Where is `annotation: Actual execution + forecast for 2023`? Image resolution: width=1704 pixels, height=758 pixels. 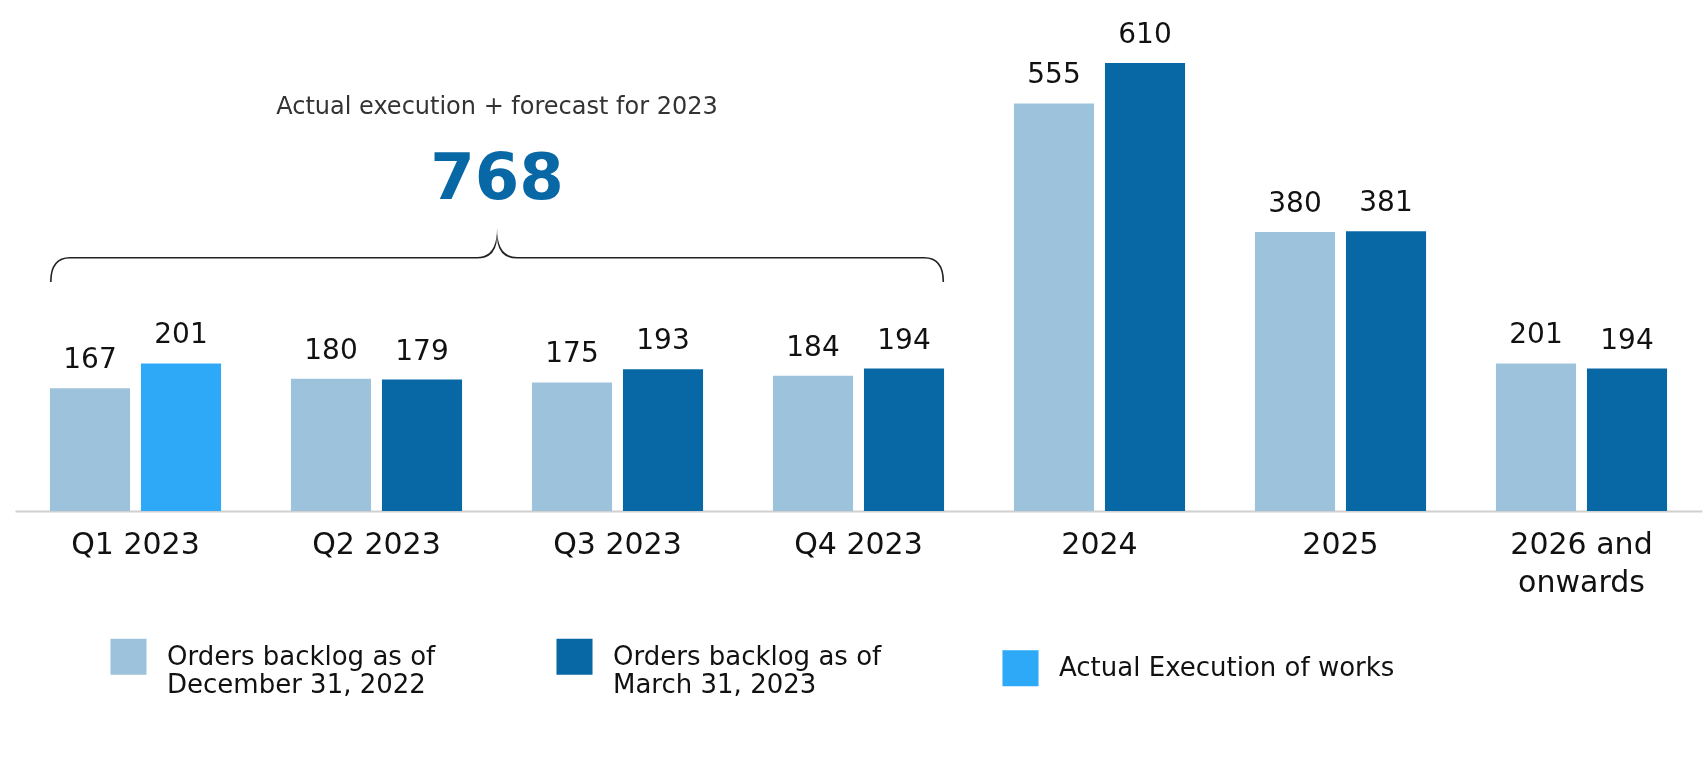 annotation: Actual execution + forecast for 2023 is located at coordinates (497, 106).